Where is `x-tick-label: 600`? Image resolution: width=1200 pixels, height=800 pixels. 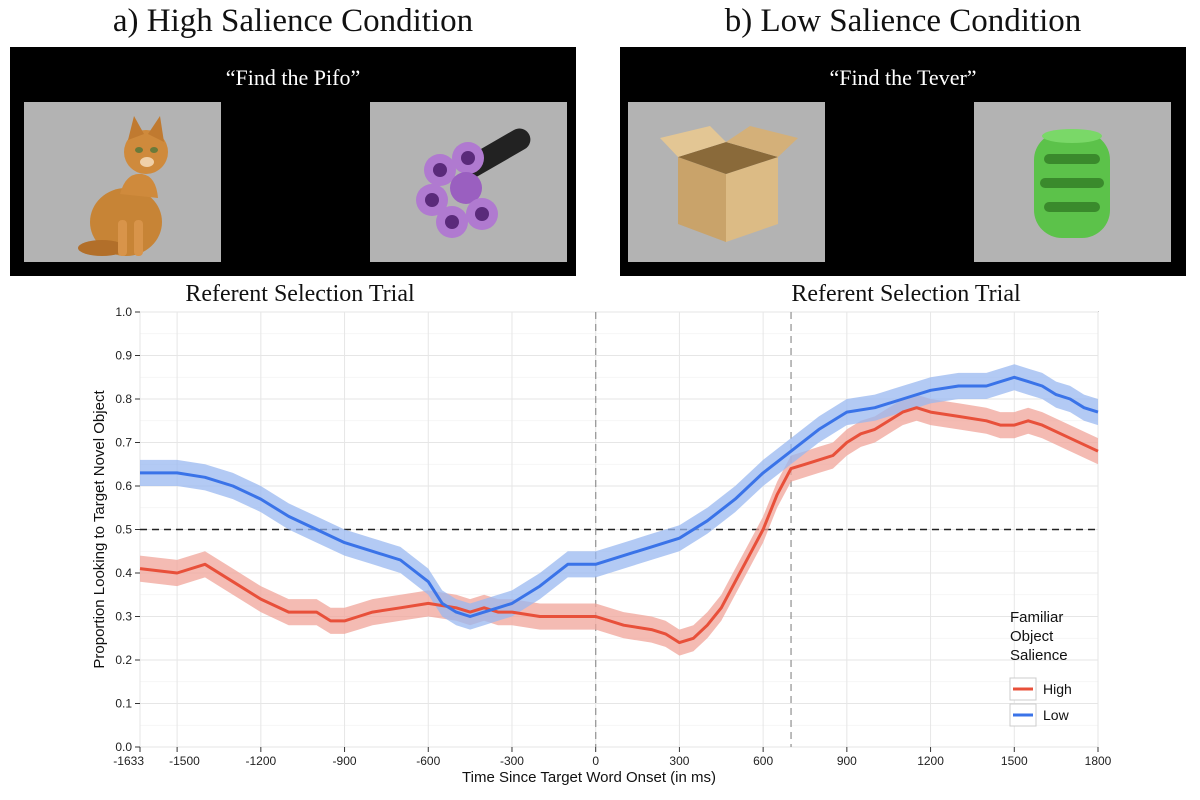 x-tick-label: 600 is located at coordinates (763, 761).